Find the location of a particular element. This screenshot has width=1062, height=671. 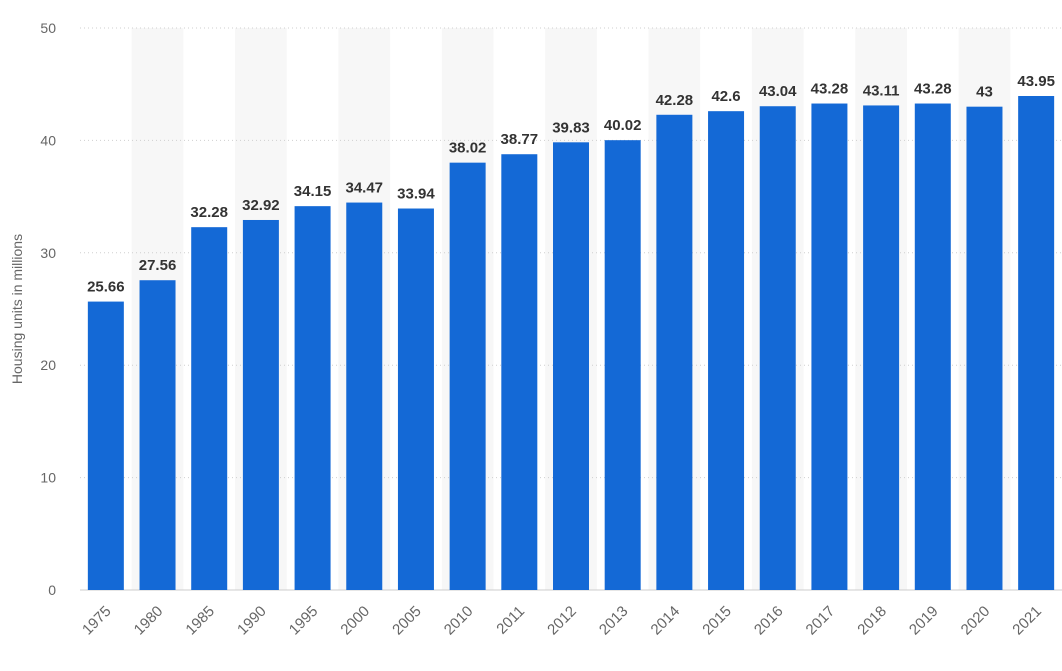

value-label: 25.66 is located at coordinates (106, 287).